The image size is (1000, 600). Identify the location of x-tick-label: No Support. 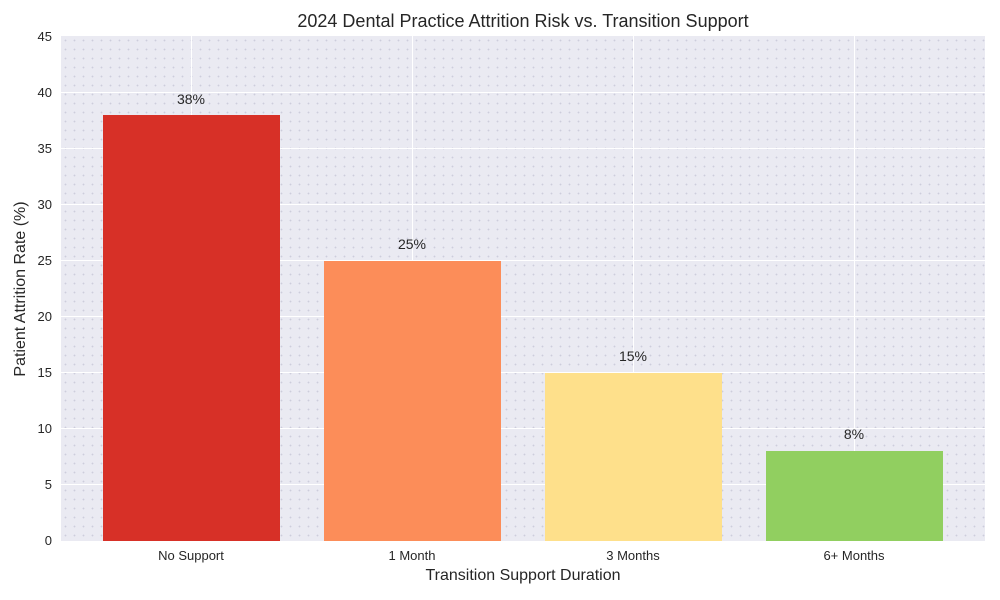
(191, 555).